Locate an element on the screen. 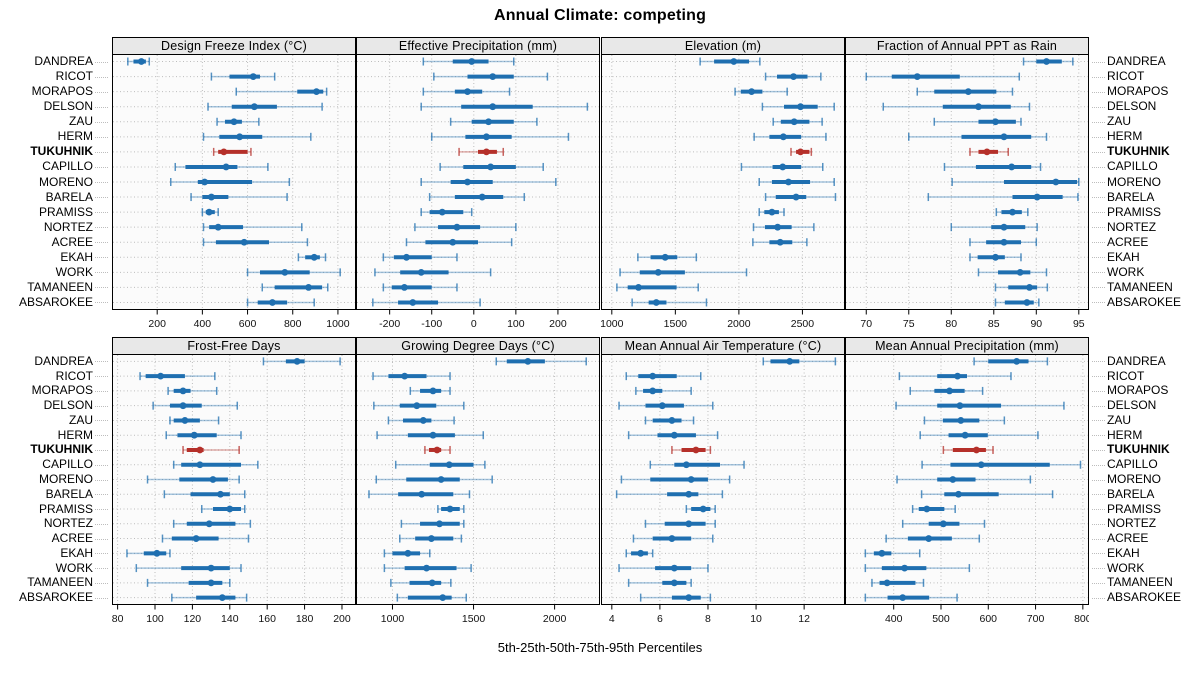  site-label-morapos: MORAPOS is located at coordinates (1138, 91).